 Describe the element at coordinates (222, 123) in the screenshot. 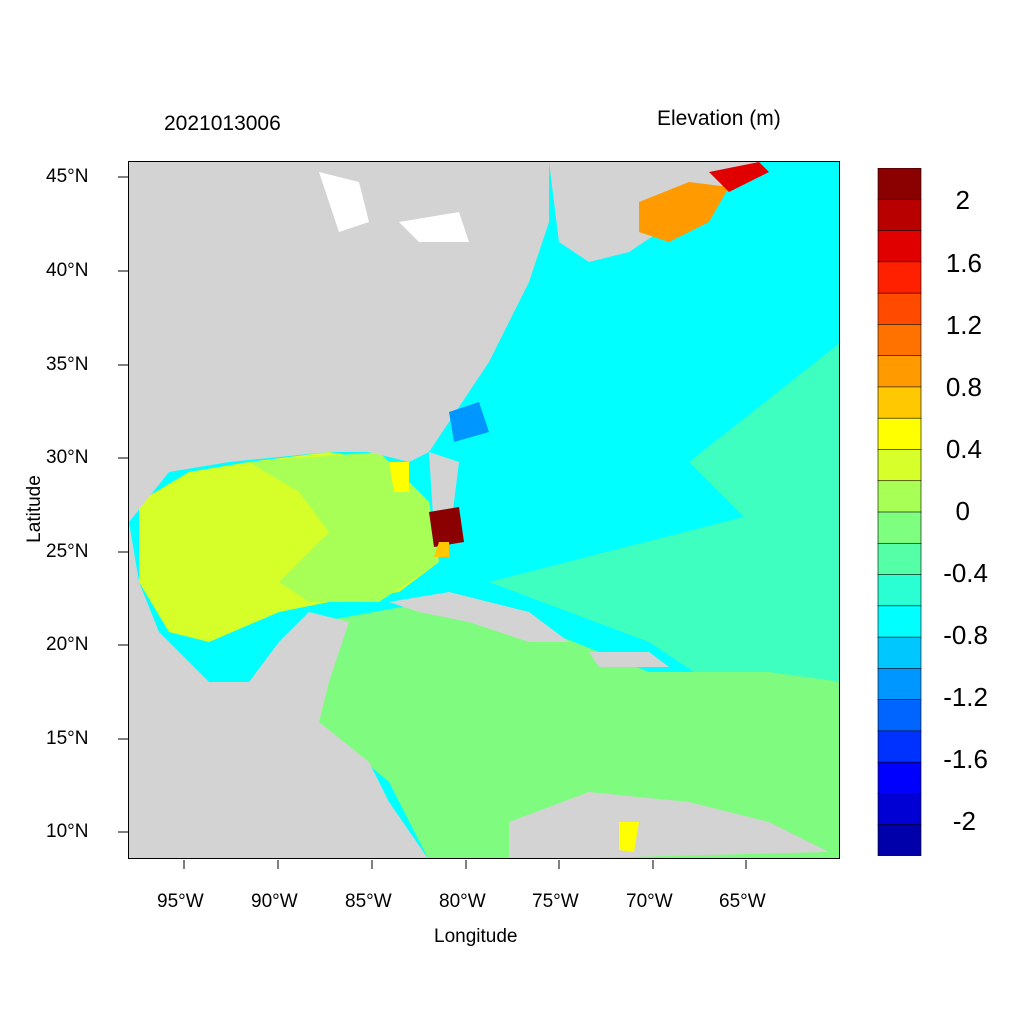

I see `timestamp-label: 2021013006` at that location.